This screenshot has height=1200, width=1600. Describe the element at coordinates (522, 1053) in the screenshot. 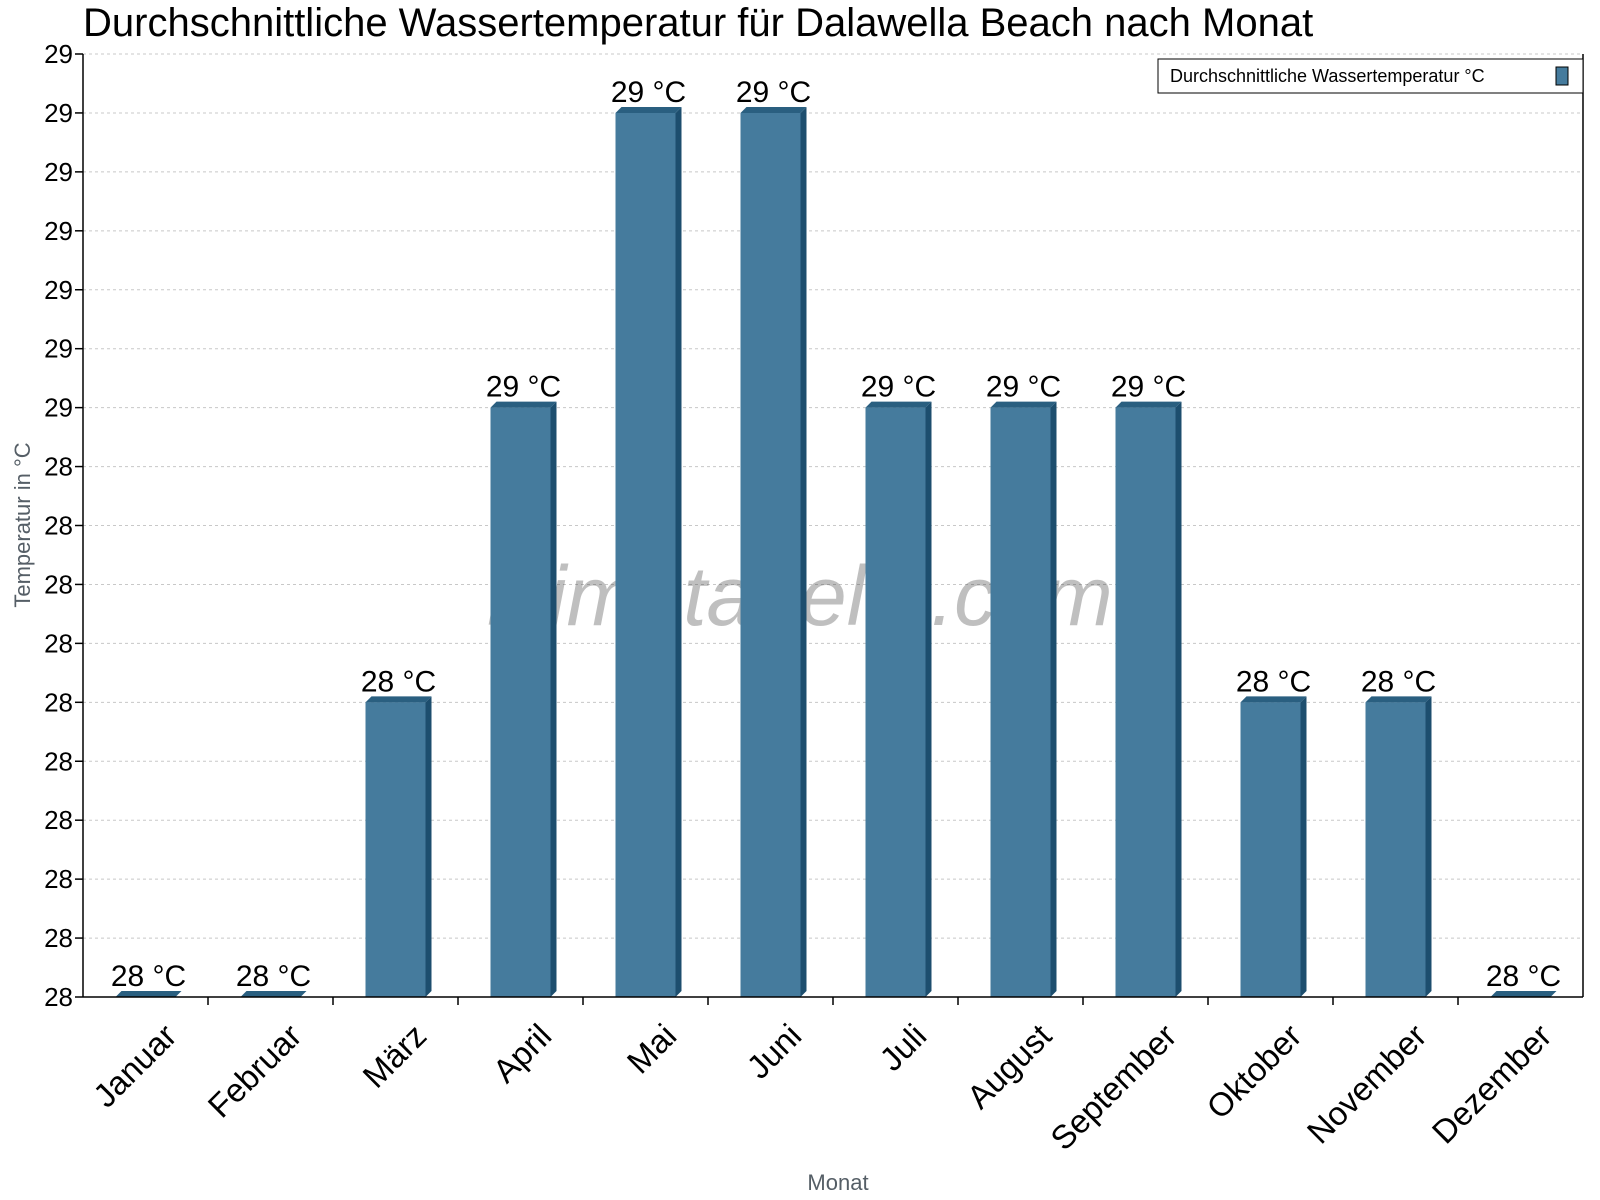

I see `x-tick-label: April` at that location.